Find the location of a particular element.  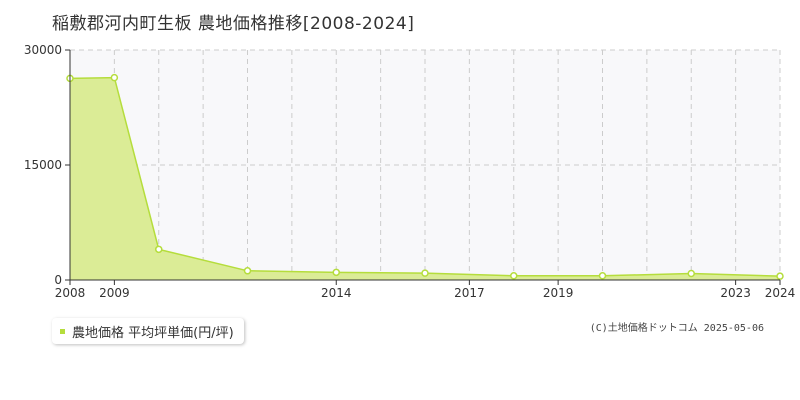

x-tick-label-2014: 2014 is located at coordinates (336, 293).